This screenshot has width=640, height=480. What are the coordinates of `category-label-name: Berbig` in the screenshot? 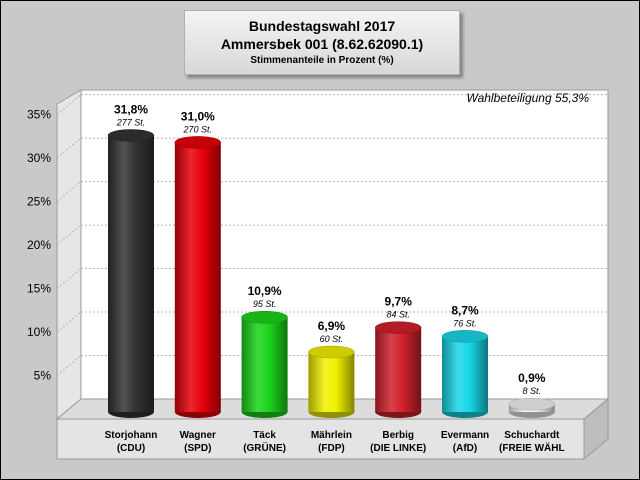 It's located at (398, 435).